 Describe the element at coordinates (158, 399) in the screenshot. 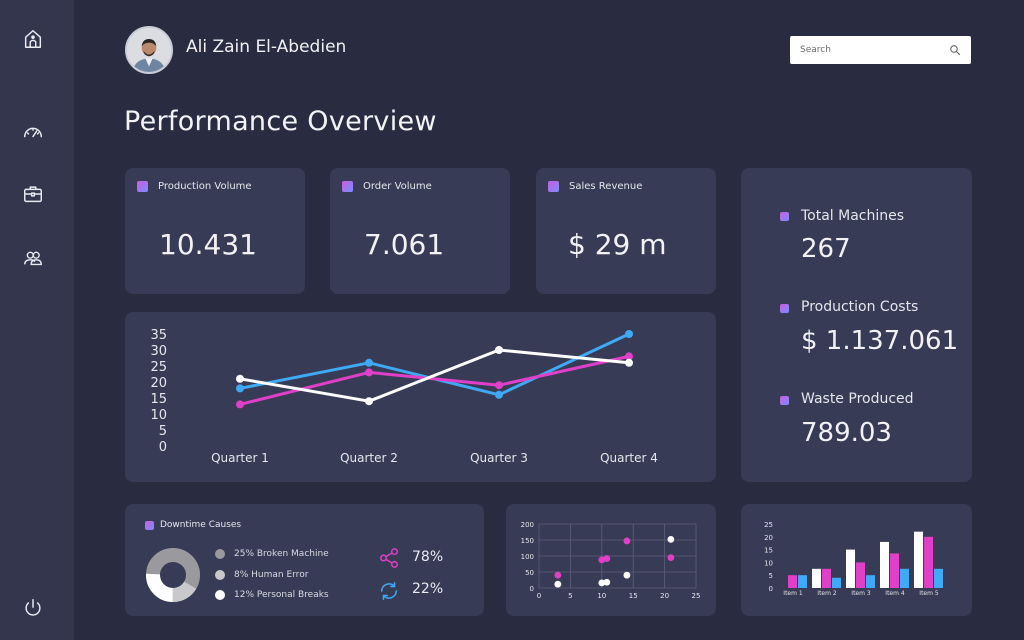

I see `y-tick-label: 15` at that location.